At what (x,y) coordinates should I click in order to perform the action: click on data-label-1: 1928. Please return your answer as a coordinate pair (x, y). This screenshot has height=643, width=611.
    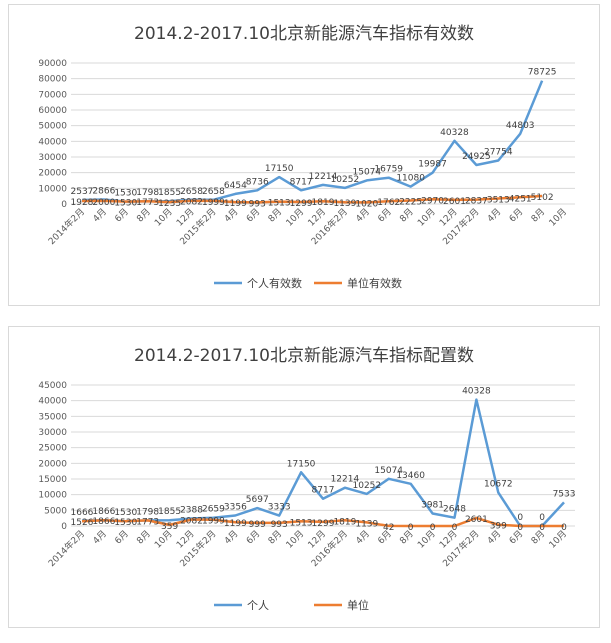
    Looking at the image, I should click on (82, 203).